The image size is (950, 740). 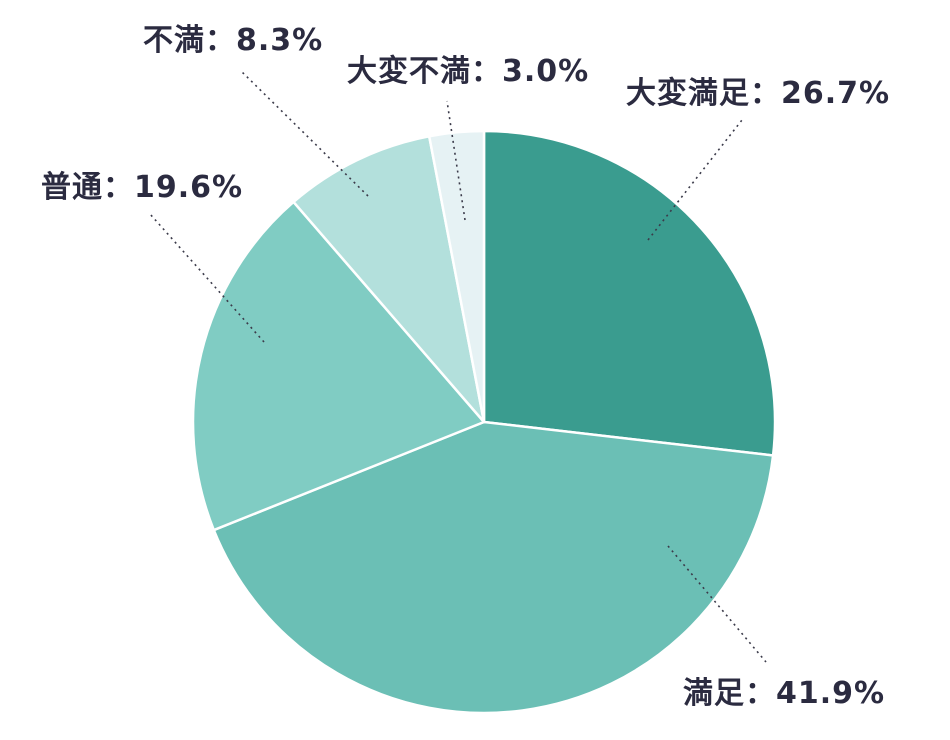 I want to click on slice-very-satisfied, so click(x=629, y=293).